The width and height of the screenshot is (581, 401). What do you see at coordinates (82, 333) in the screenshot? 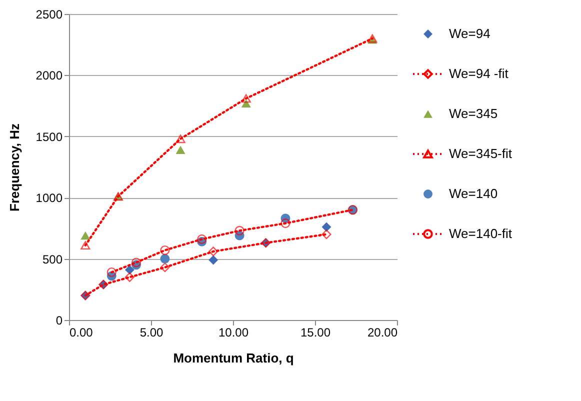
I see `x-tick-label: 0.00` at bounding box center [82, 333].